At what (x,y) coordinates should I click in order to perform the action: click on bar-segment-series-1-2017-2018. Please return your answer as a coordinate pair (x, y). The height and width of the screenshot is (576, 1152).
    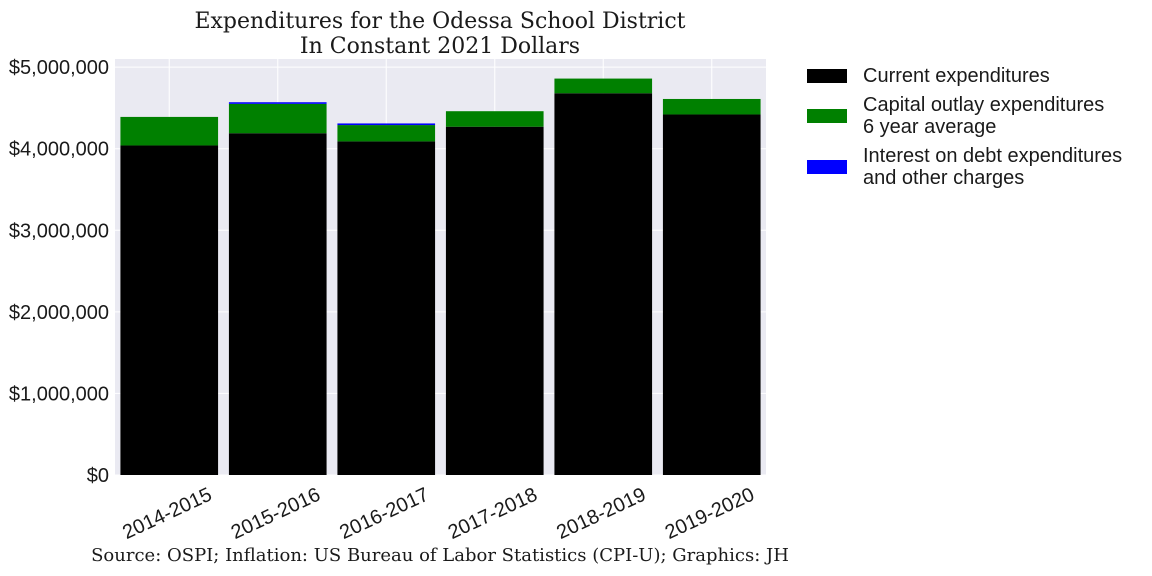
    Looking at the image, I should click on (494, 119).